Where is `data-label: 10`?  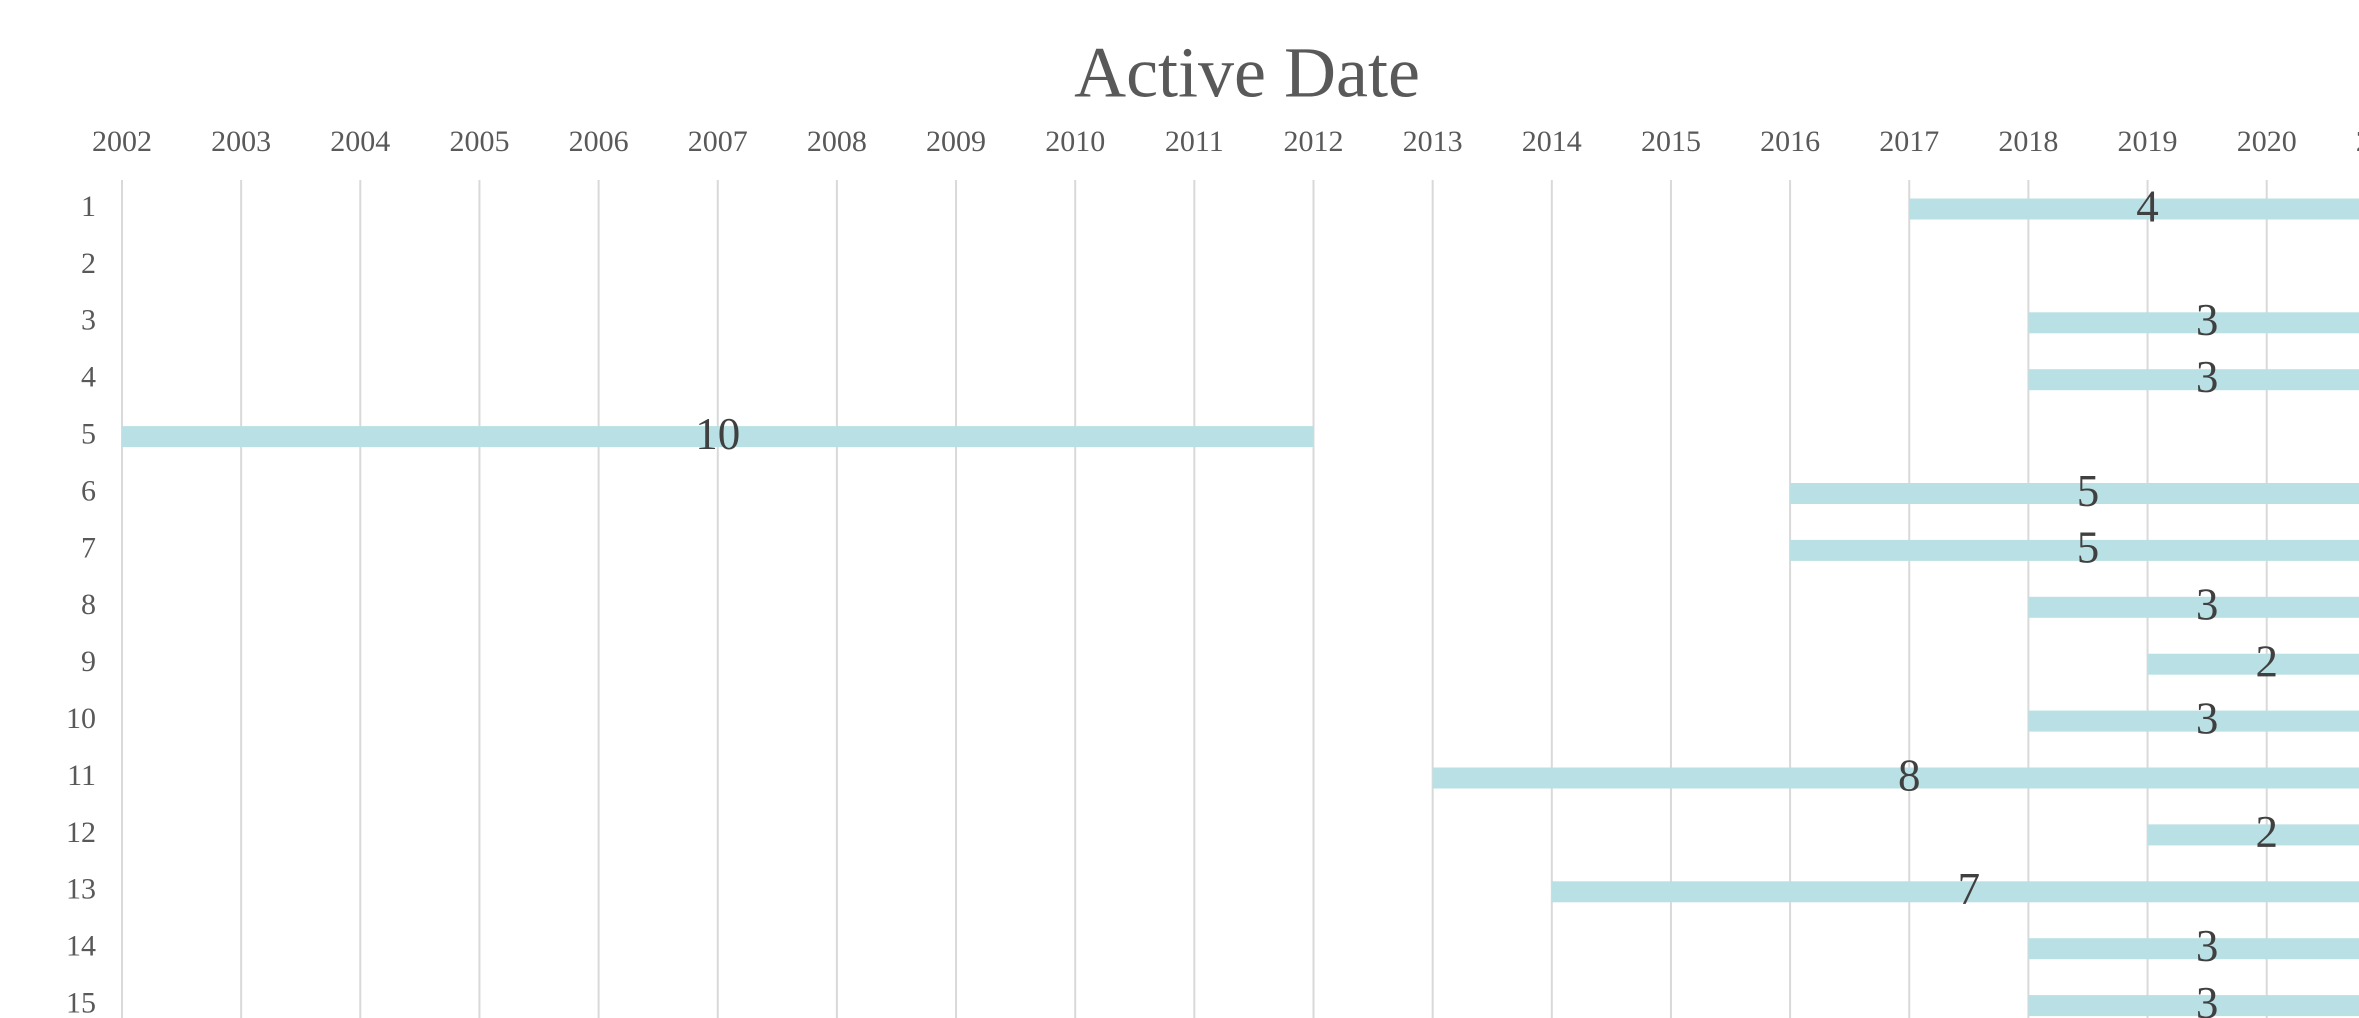 data-label: 10 is located at coordinates (717, 434).